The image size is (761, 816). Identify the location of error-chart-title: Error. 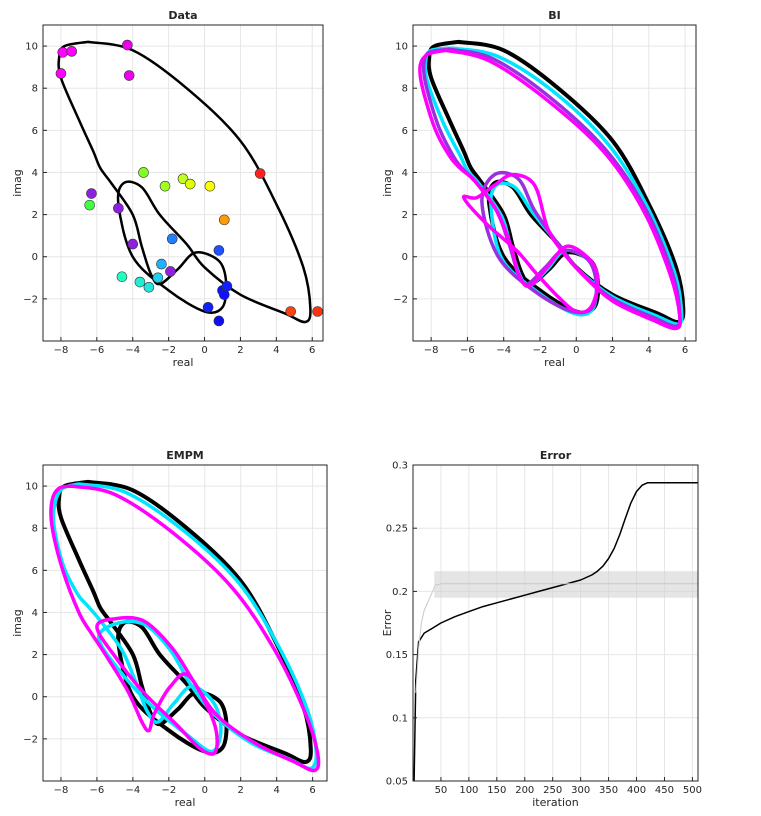
(556, 455).